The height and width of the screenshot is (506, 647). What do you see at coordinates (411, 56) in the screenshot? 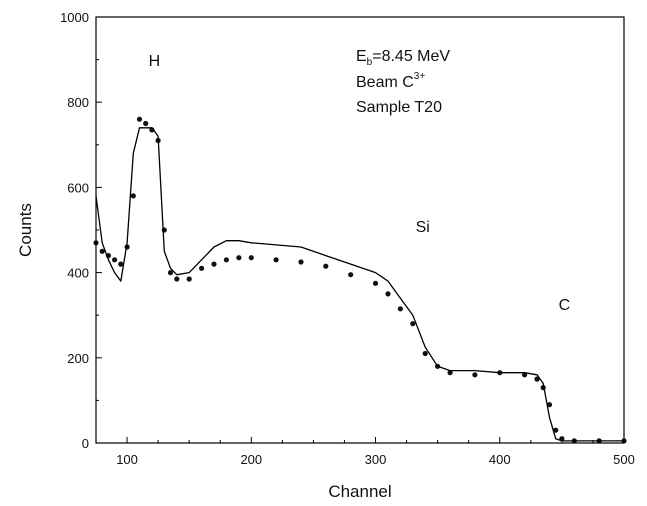
I see `info-energy-rest: =8.45 MeV` at bounding box center [411, 56].